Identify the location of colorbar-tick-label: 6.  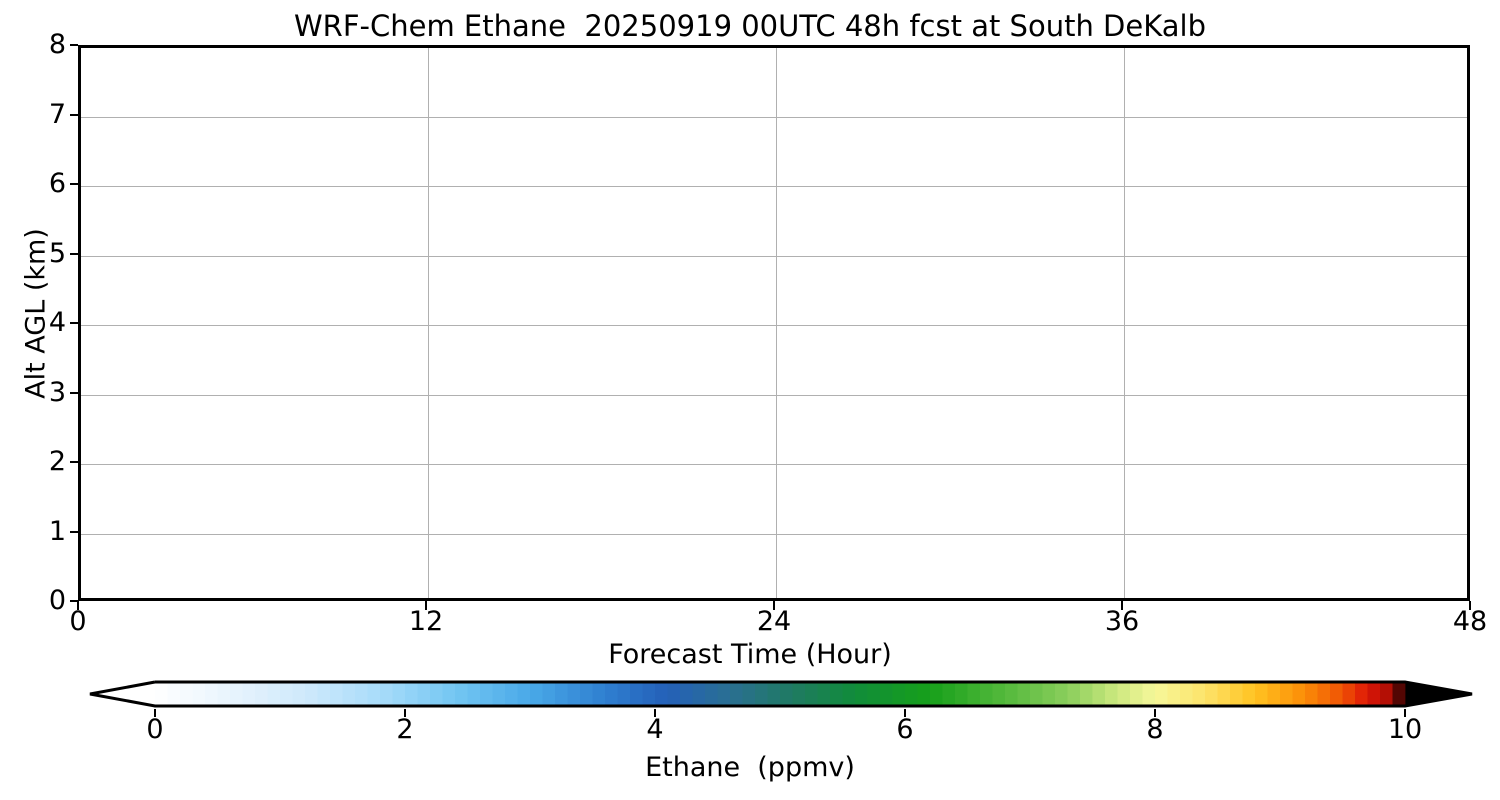
(905, 729).